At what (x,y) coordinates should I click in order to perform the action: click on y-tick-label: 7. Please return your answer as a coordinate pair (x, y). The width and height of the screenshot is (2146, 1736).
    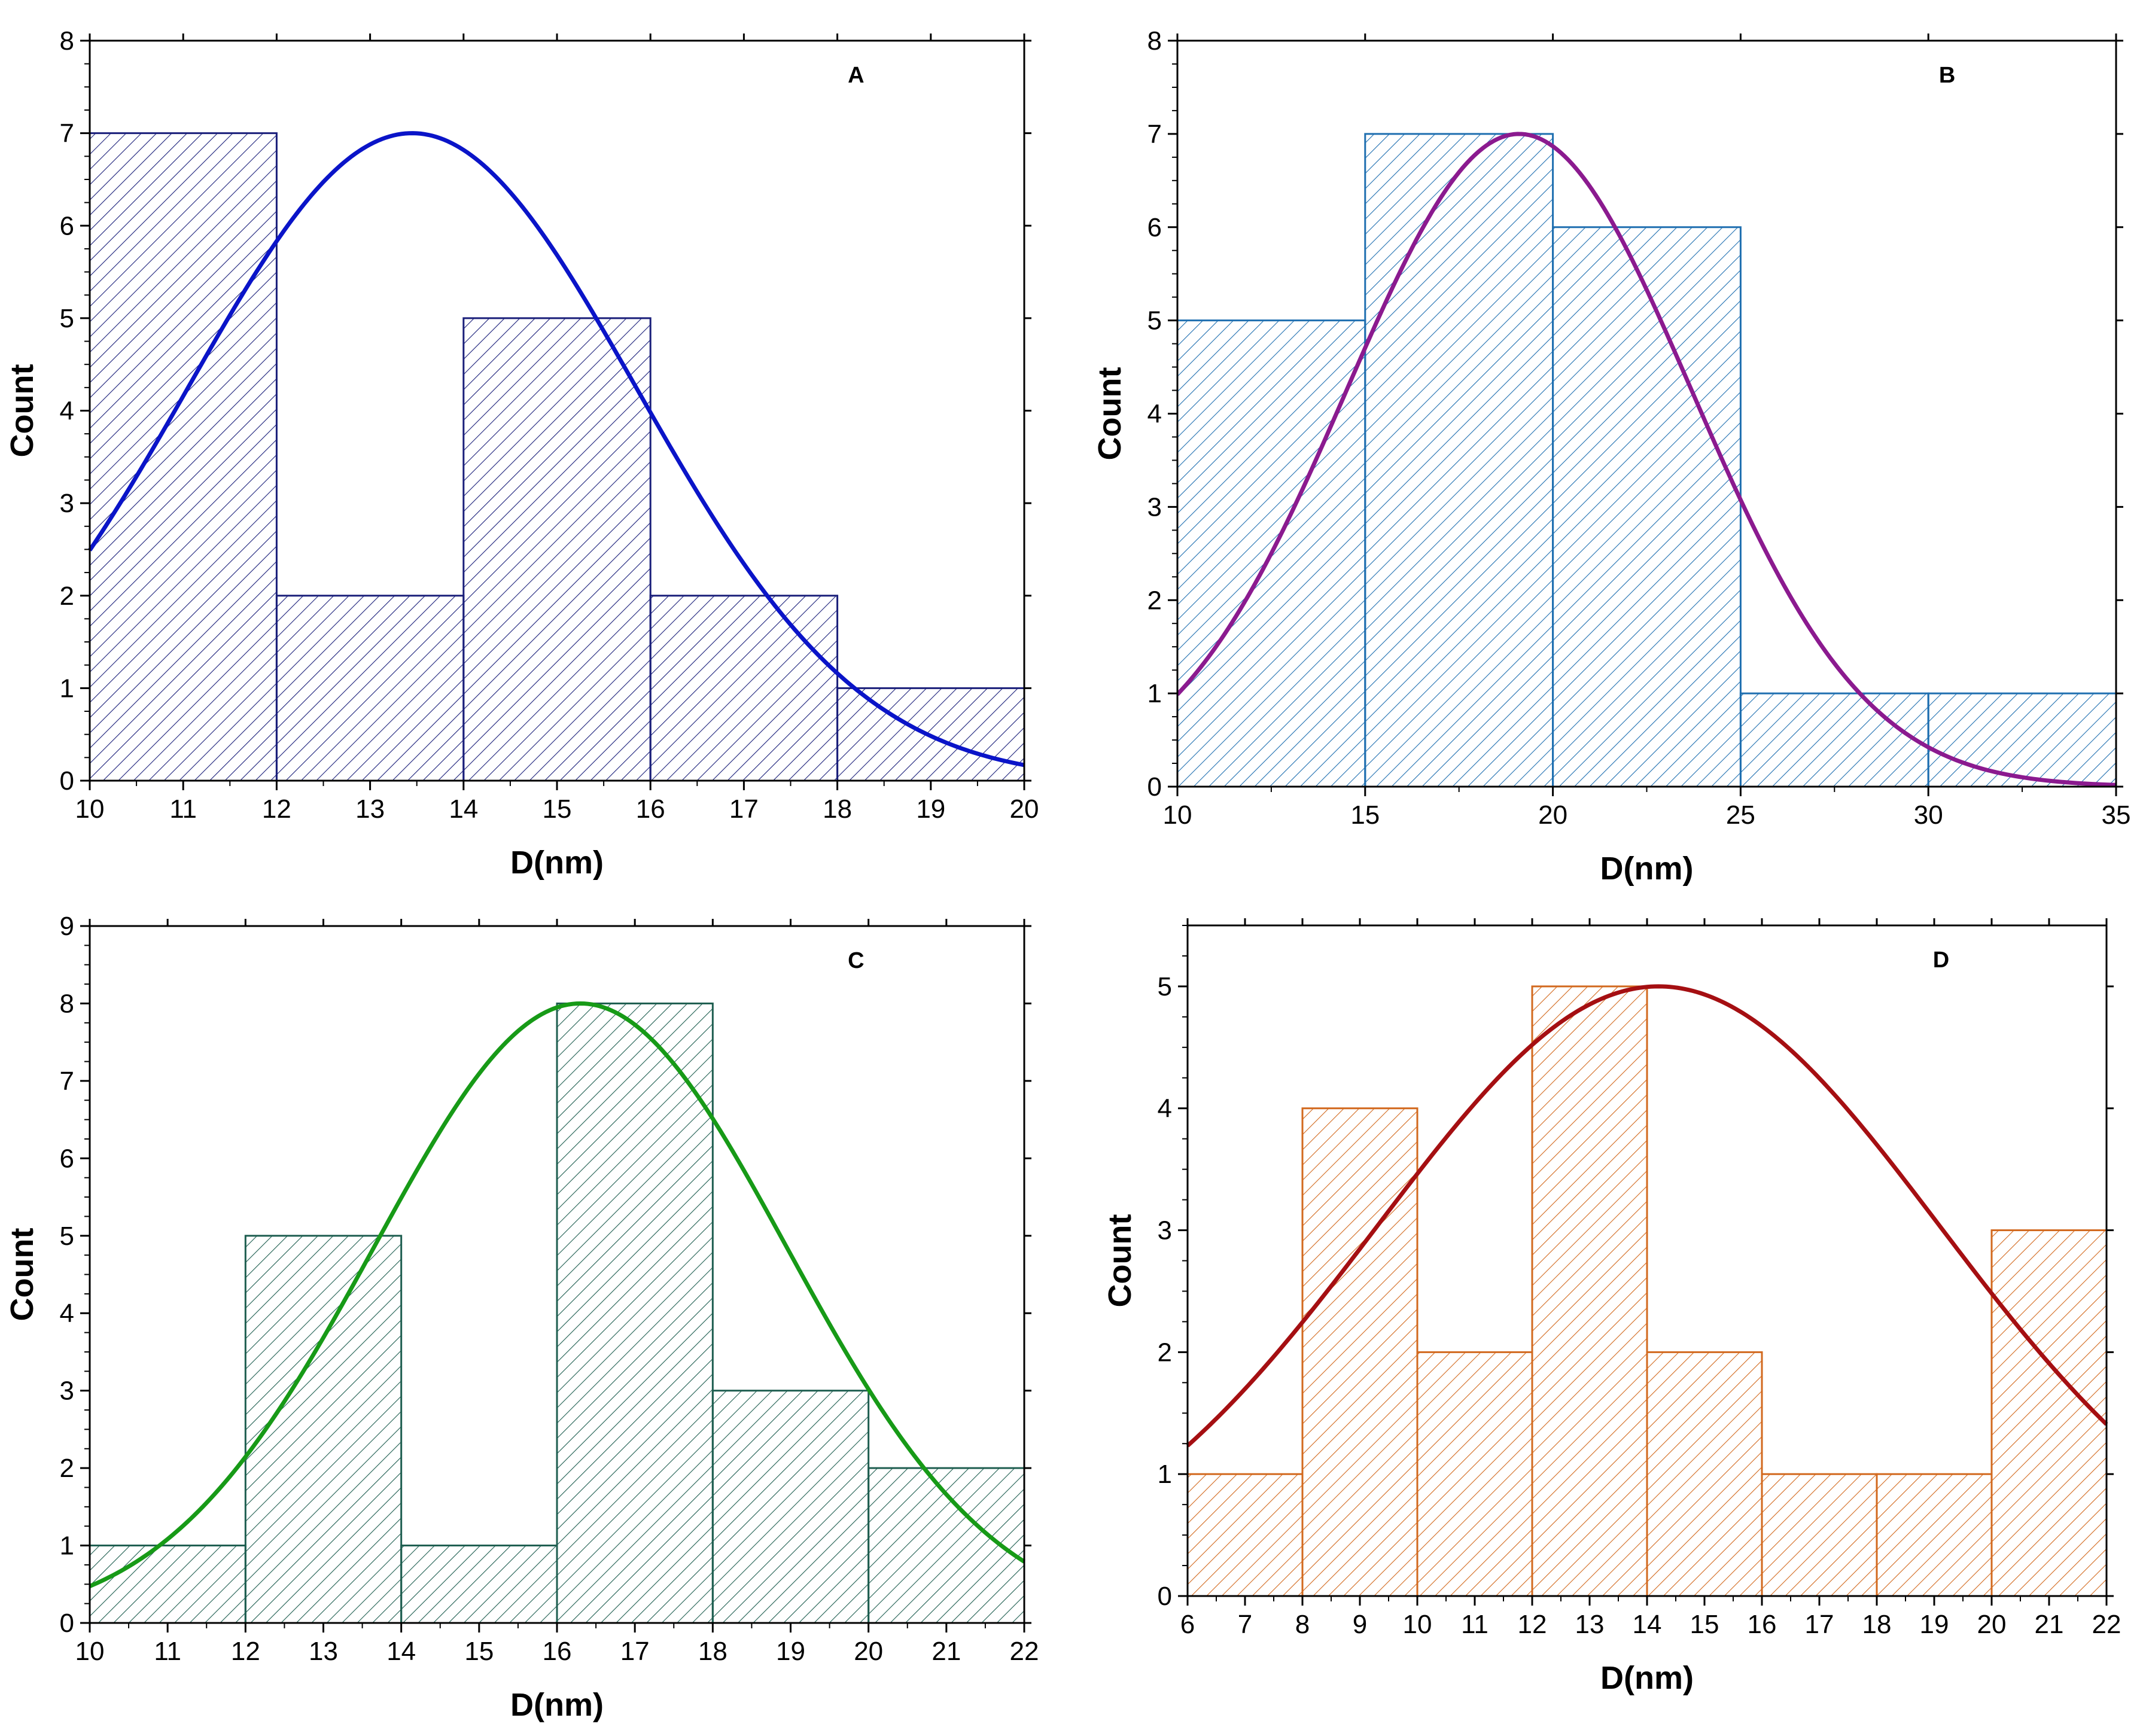
    Looking at the image, I should click on (67, 133).